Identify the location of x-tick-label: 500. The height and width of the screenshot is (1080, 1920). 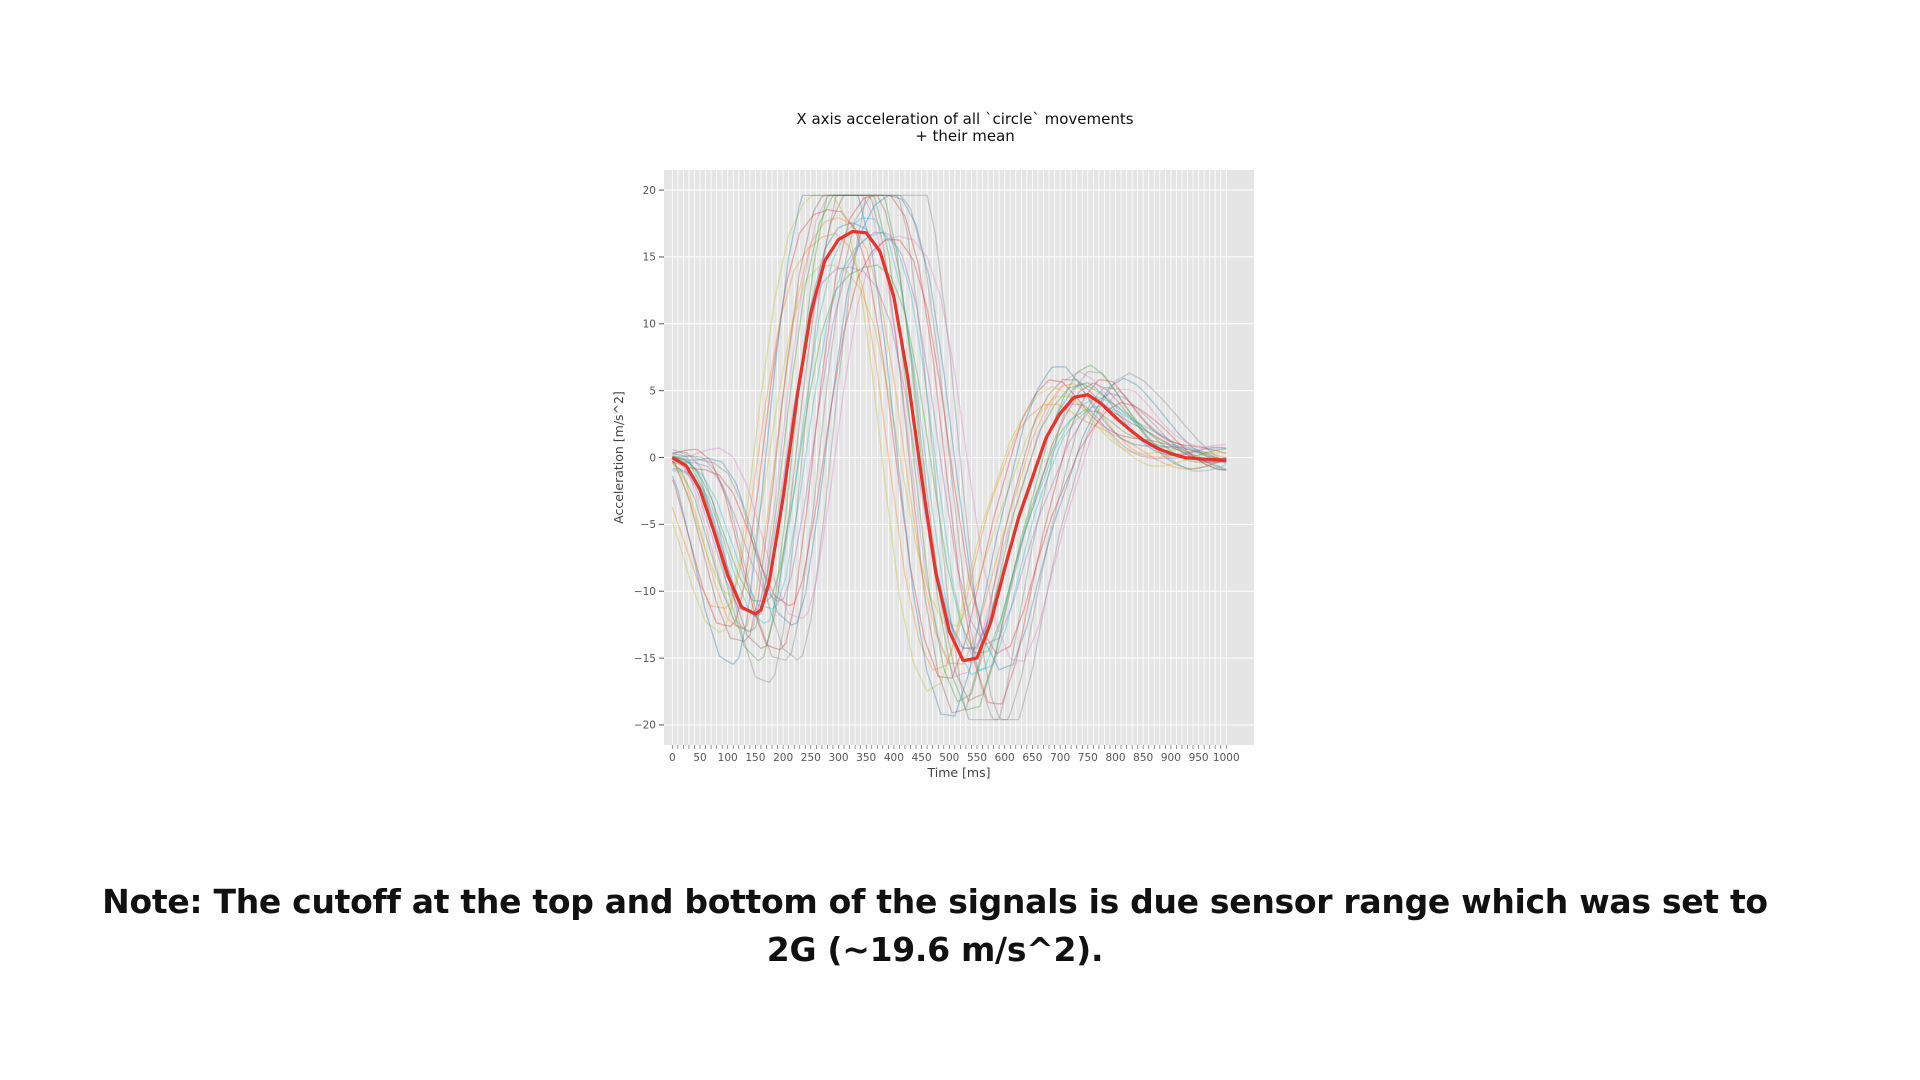
(949, 758).